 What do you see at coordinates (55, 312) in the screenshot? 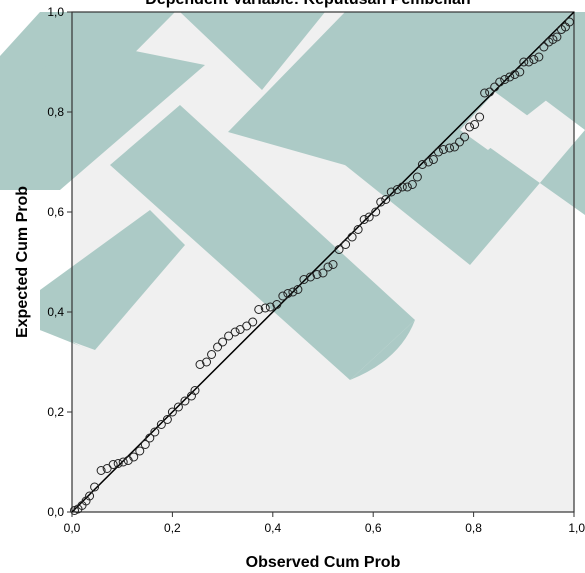
I see `y-tick-label: 0,4` at bounding box center [55, 312].